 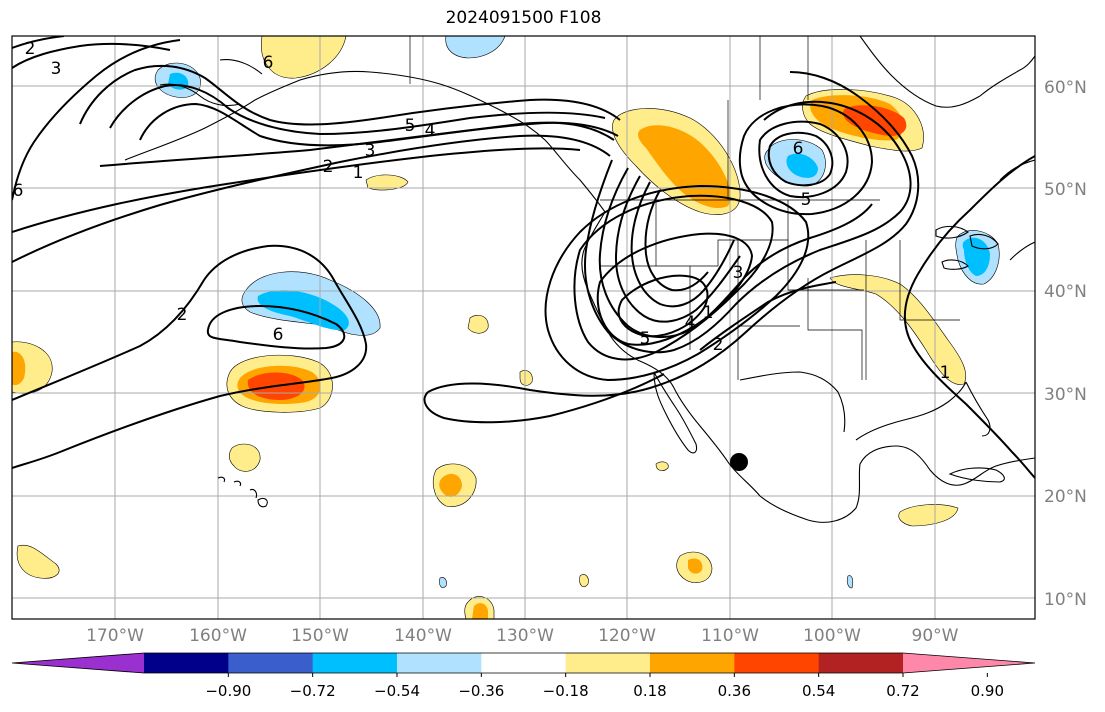 What do you see at coordinates (320, 636) in the screenshot?
I see `lon-label-150w: 150°W` at bounding box center [320, 636].